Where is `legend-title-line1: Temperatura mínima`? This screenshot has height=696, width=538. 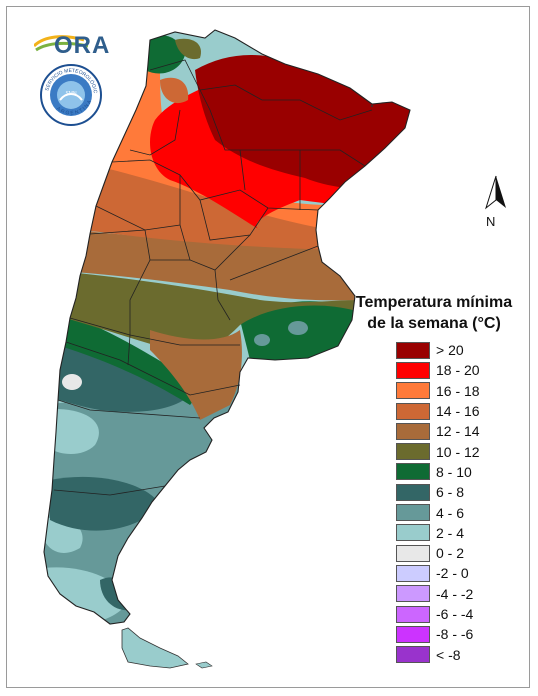
legend-title-line1: Temperatura mínima is located at coordinates (434, 302).